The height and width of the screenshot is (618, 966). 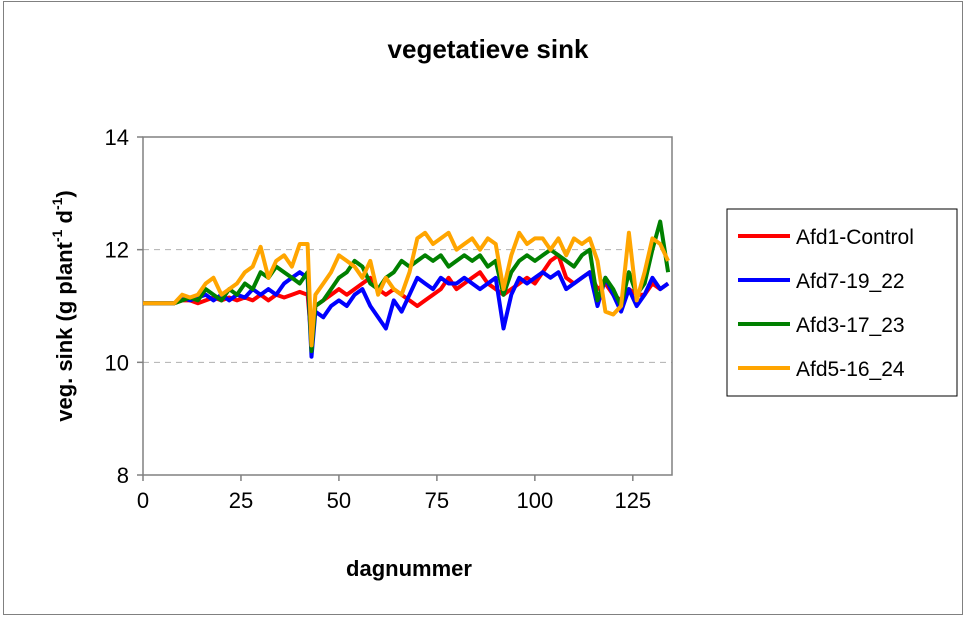 I want to click on y-label-part-2: d, so click(x=64, y=220).